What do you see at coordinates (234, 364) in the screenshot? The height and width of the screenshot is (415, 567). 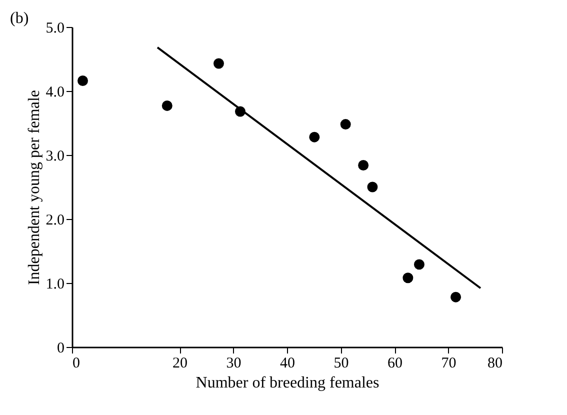 I see `x-tick-label: 30` at bounding box center [234, 364].